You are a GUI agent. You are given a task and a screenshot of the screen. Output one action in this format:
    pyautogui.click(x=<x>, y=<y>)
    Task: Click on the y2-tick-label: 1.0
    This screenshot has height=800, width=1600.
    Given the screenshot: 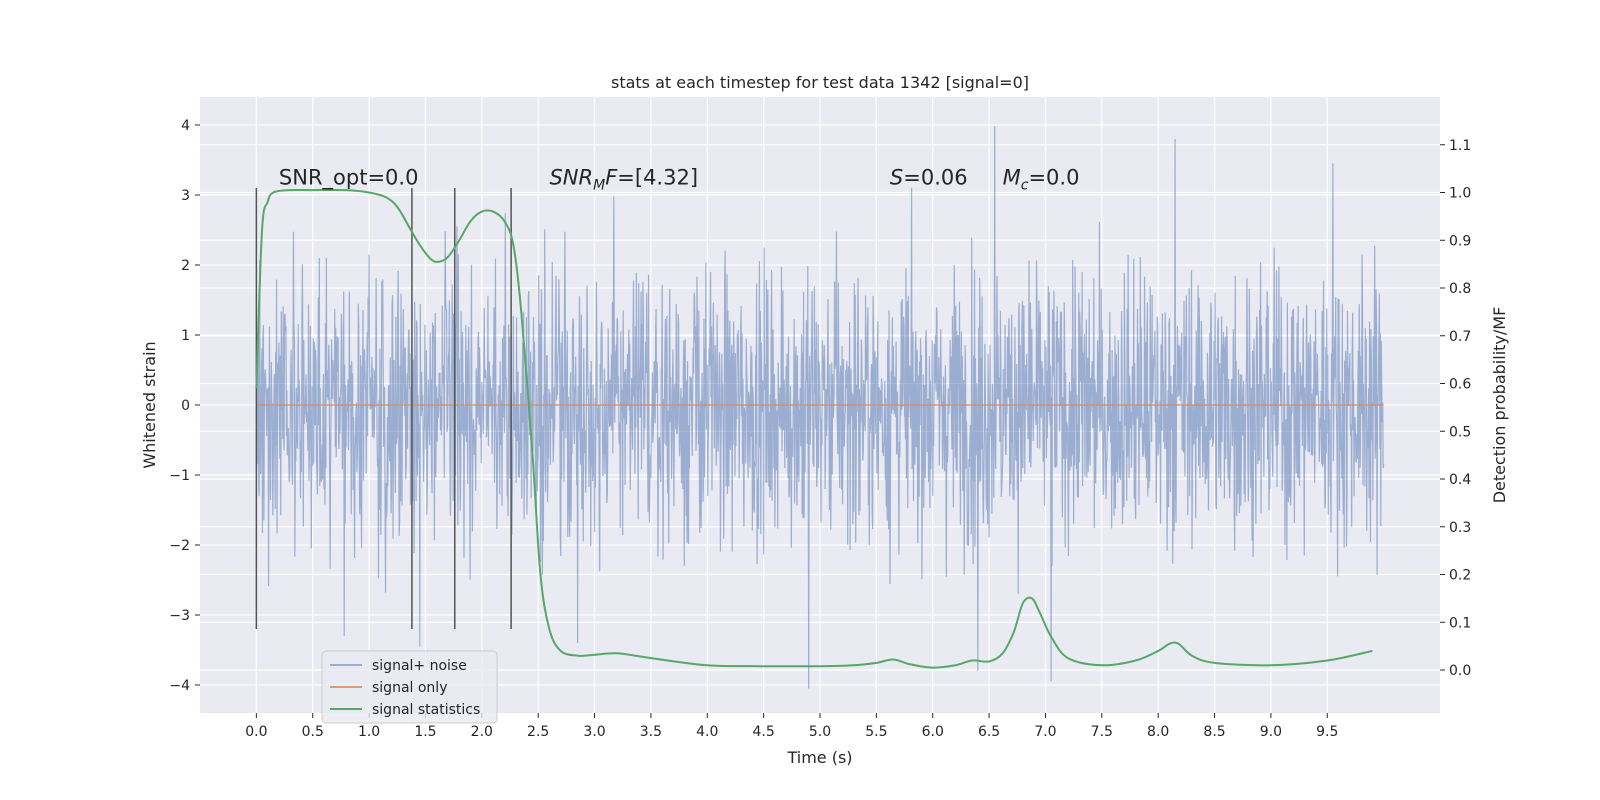 What is the action you would take?
    pyautogui.click(x=1460, y=194)
    